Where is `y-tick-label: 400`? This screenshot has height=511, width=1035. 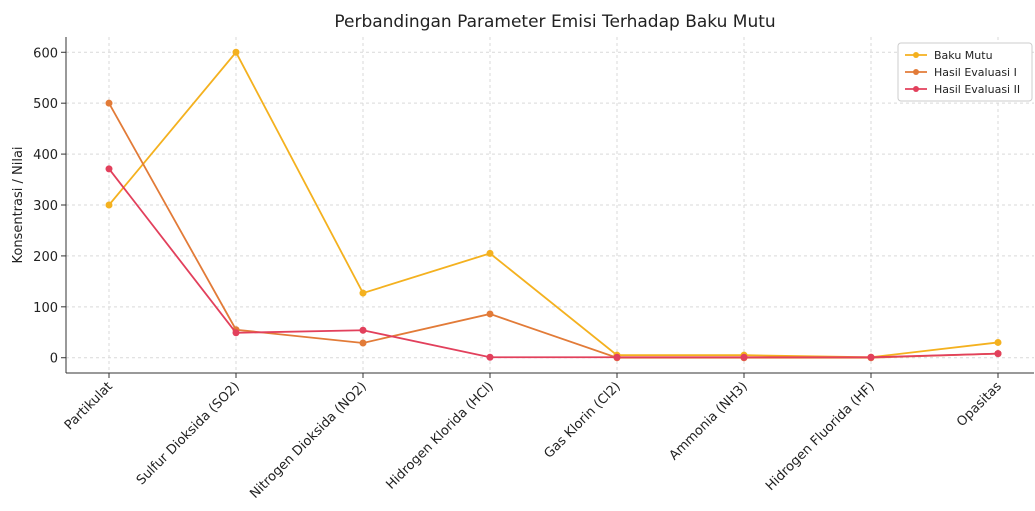 y-tick-label: 400 is located at coordinates (45, 155).